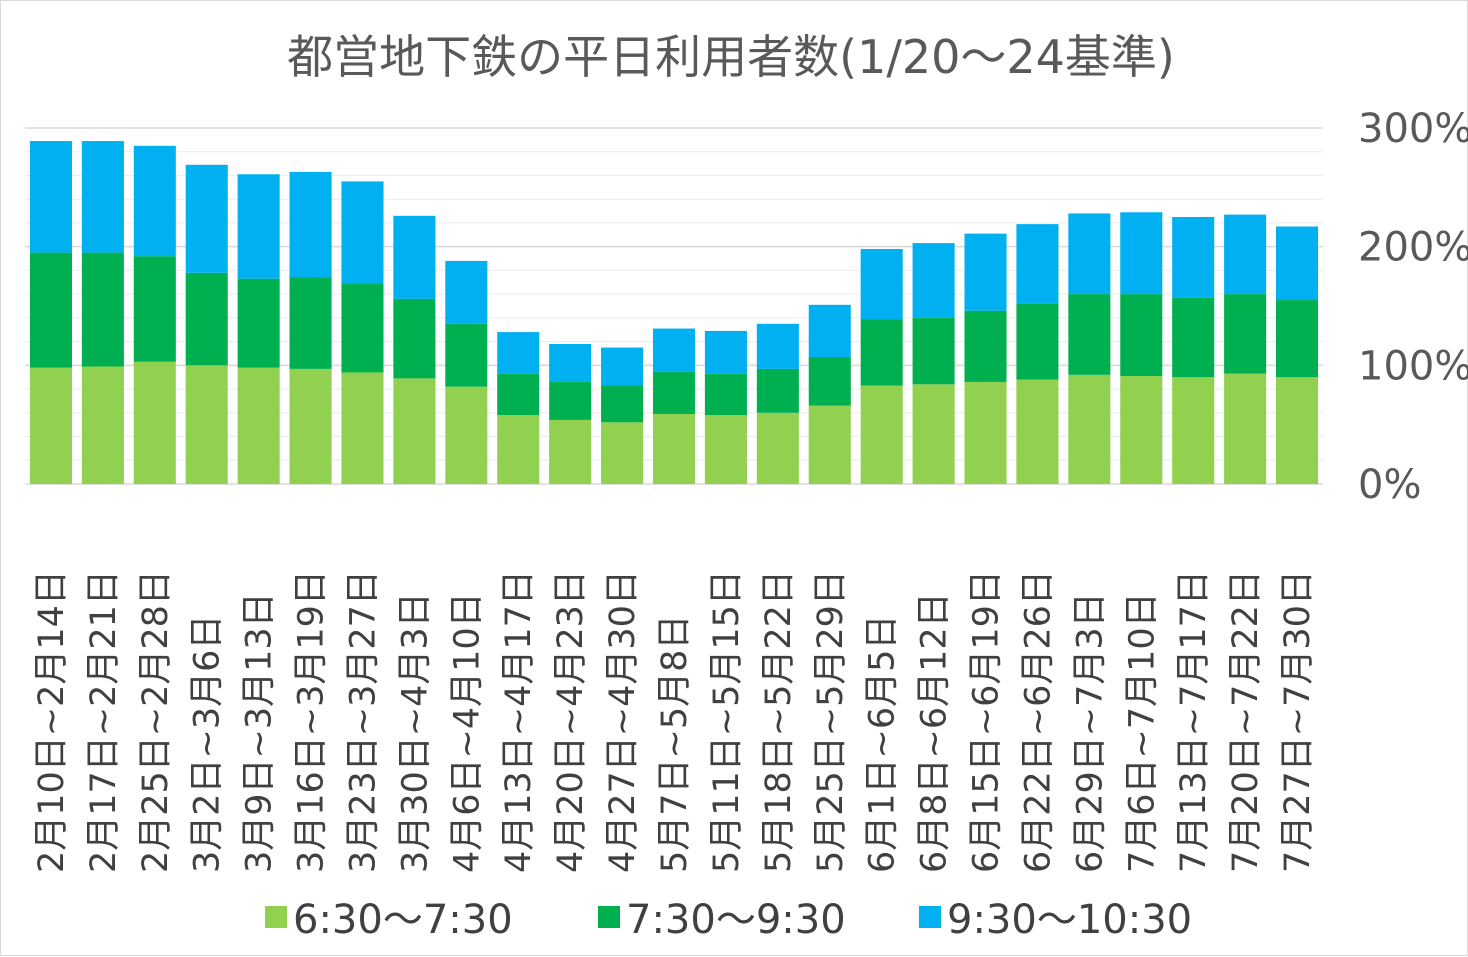 This screenshot has height=957, width=1468. I want to click on y-tick-label: 300%, so click(1413, 129).